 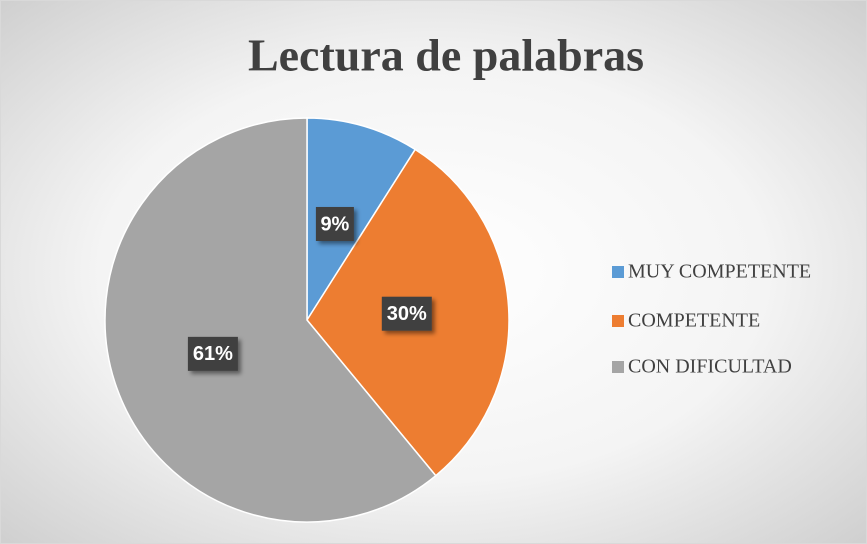 I want to click on data-label: 30%, so click(x=407, y=314).